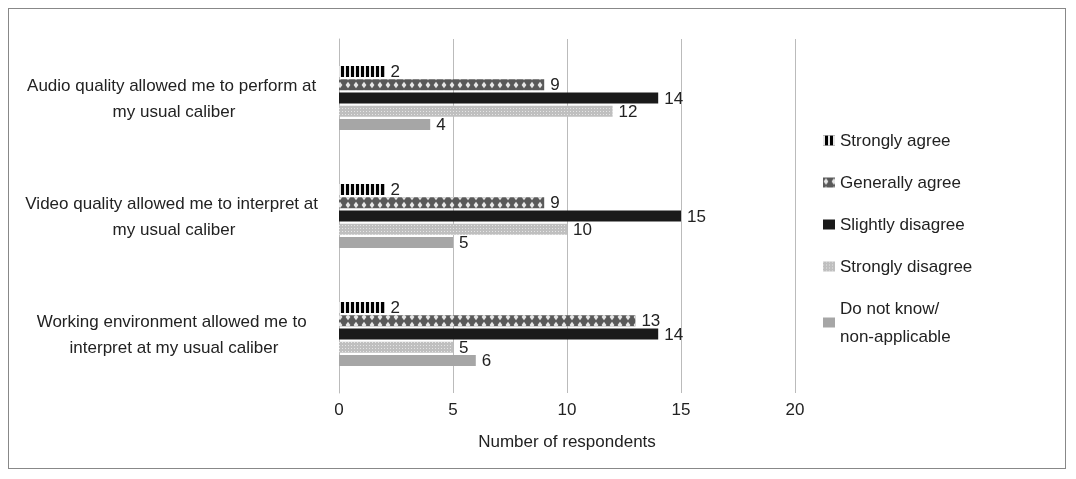 Image resolution: width=1076 pixels, height=479 pixels. What do you see at coordinates (174, 98) in the screenshot?
I see `y-tick-label: Audio quality allowed me to perform at my usual caliber` at bounding box center [174, 98].